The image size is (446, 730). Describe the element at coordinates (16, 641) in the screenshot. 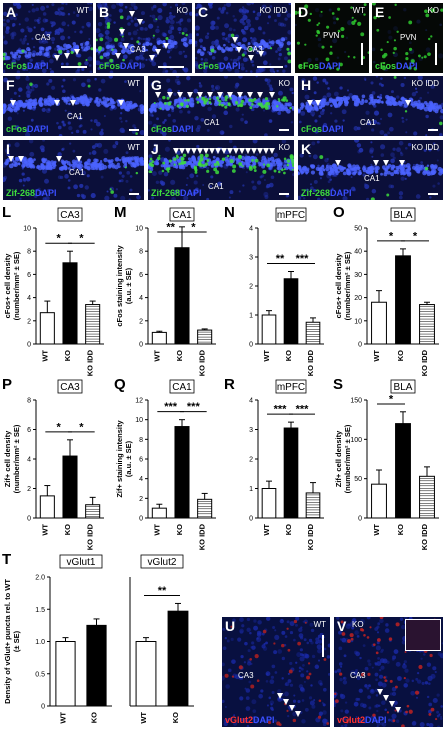

I see `y-axis-label: (± SE)` at that location.